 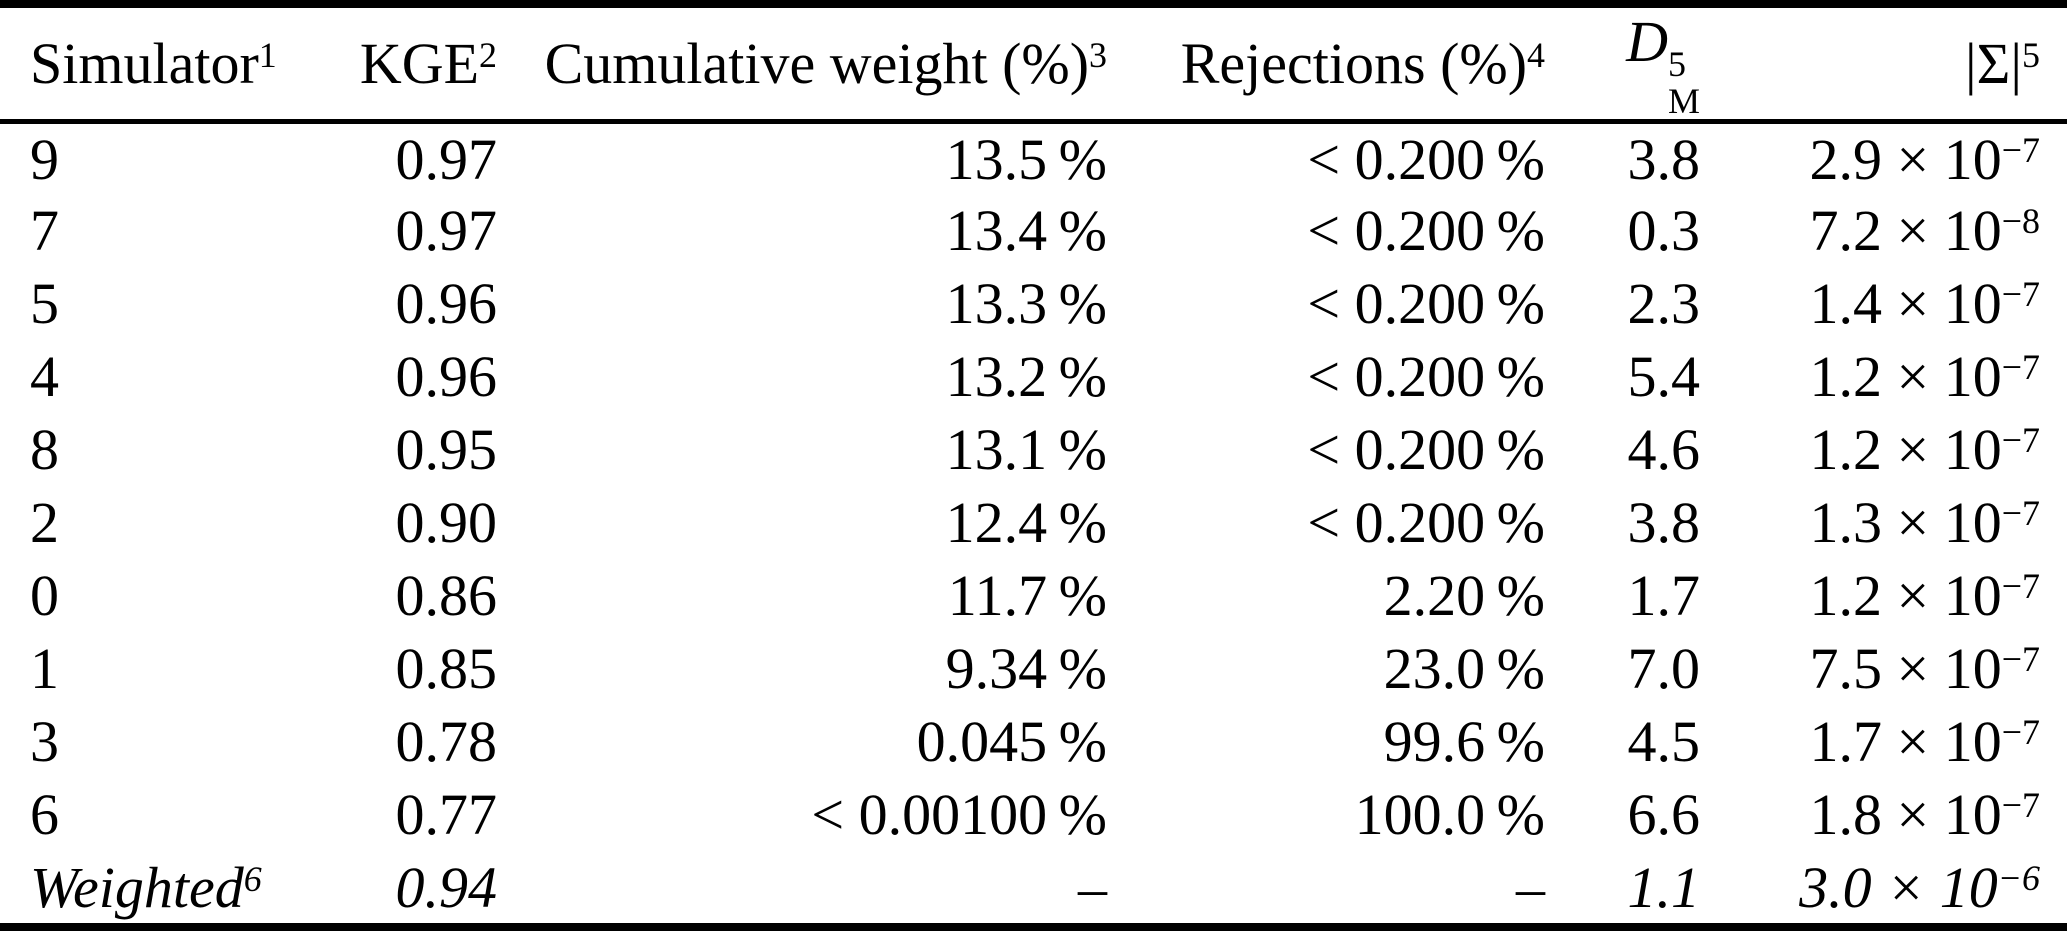 What do you see at coordinates (267, 55) in the screenshot?
I see `footnote-marker-1: 1` at bounding box center [267, 55].